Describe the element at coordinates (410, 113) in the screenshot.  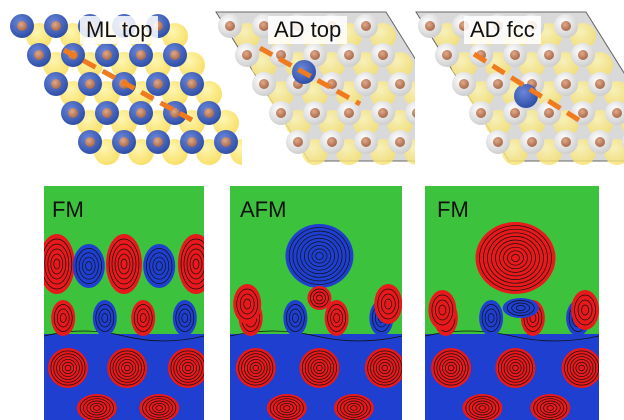
I see `substrate-atom` at that location.